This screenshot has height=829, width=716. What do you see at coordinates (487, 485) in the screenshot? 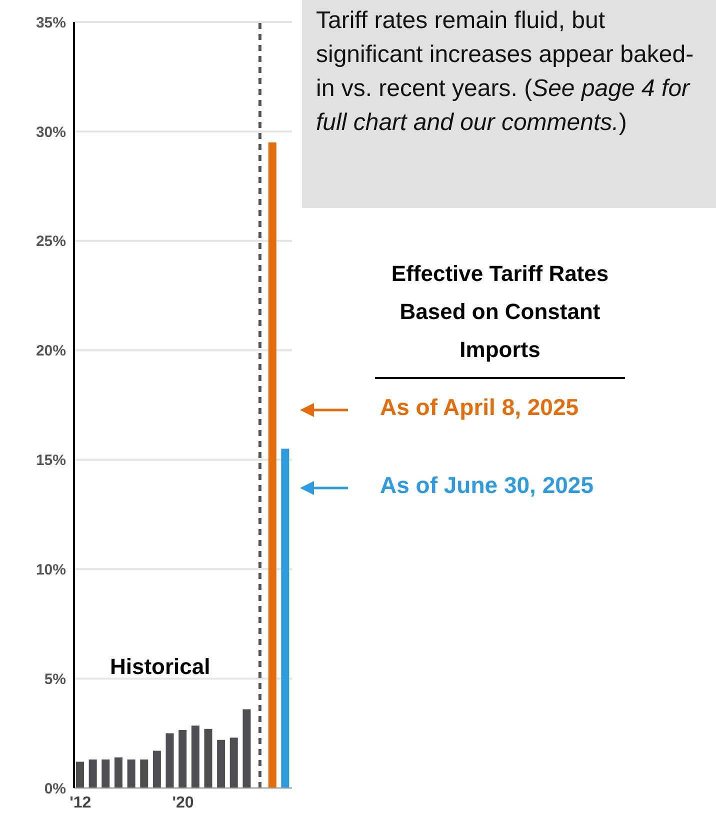
I see `legend-label: As of June 30, 2025` at bounding box center [487, 485].